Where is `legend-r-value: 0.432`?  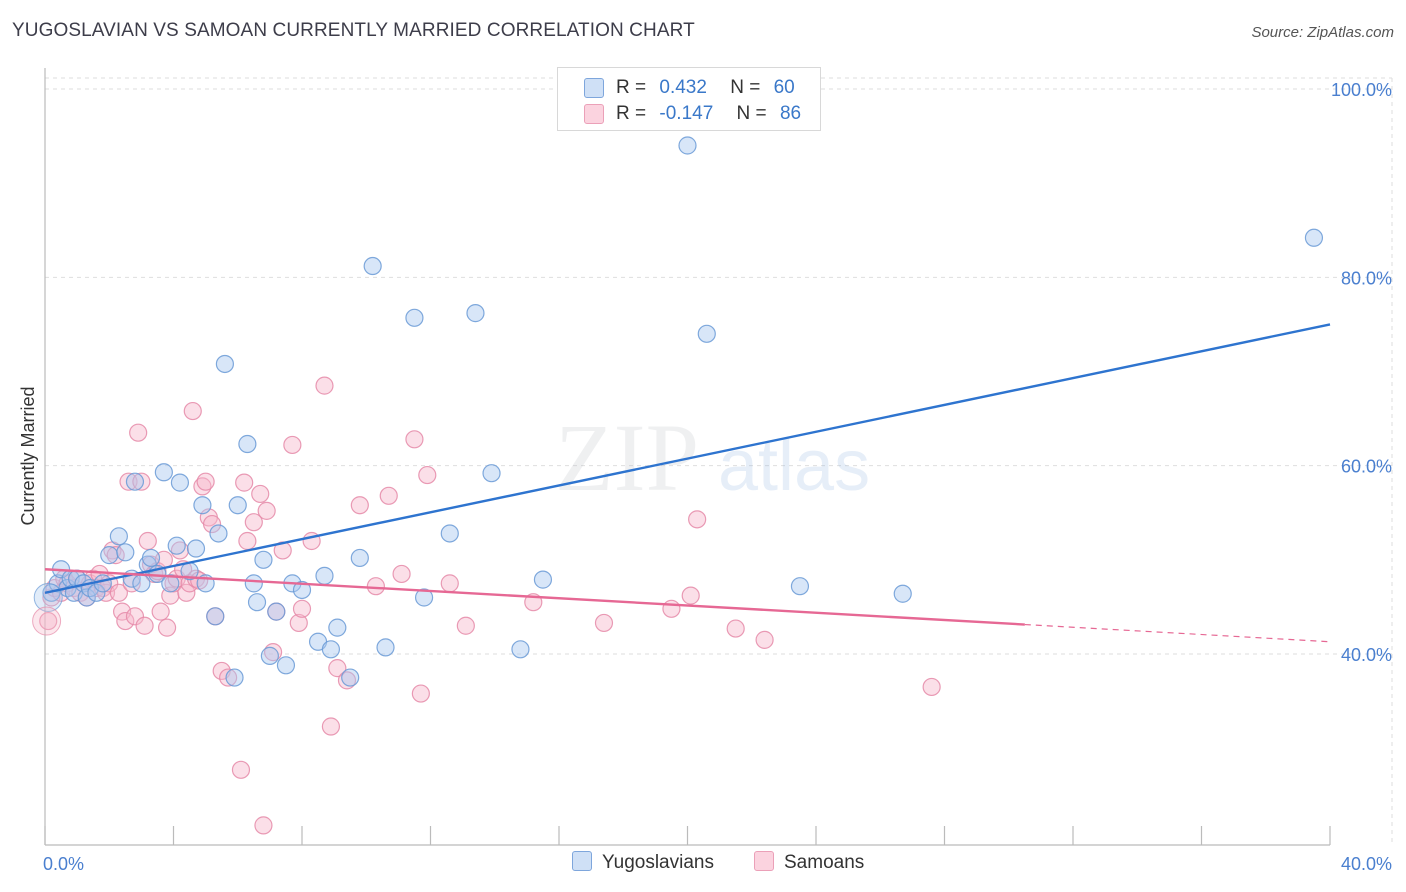 legend-r-value: 0.432 is located at coordinates (683, 87).